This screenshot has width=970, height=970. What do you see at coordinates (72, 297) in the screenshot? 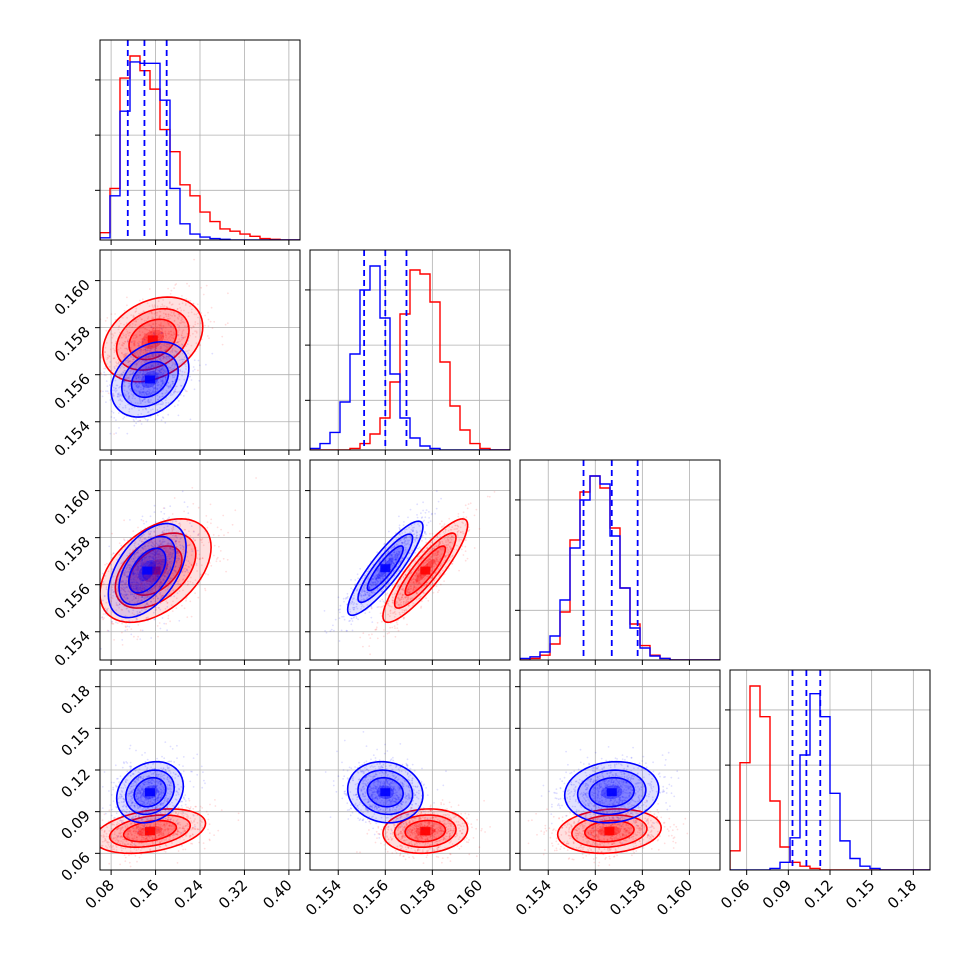
I see `y-tick-label: 0.160` at bounding box center [72, 297].